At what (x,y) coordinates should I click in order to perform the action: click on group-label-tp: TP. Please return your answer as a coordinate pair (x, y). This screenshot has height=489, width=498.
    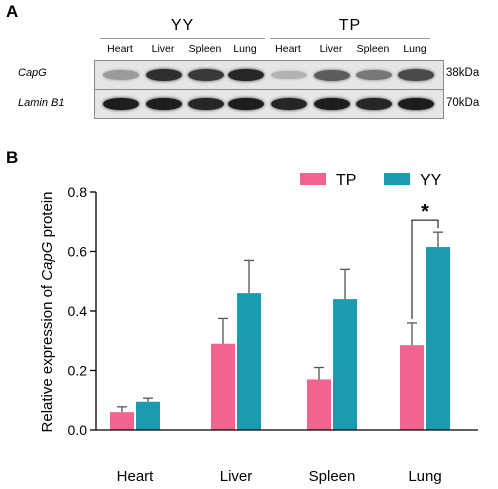
    Looking at the image, I should click on (350, 25).